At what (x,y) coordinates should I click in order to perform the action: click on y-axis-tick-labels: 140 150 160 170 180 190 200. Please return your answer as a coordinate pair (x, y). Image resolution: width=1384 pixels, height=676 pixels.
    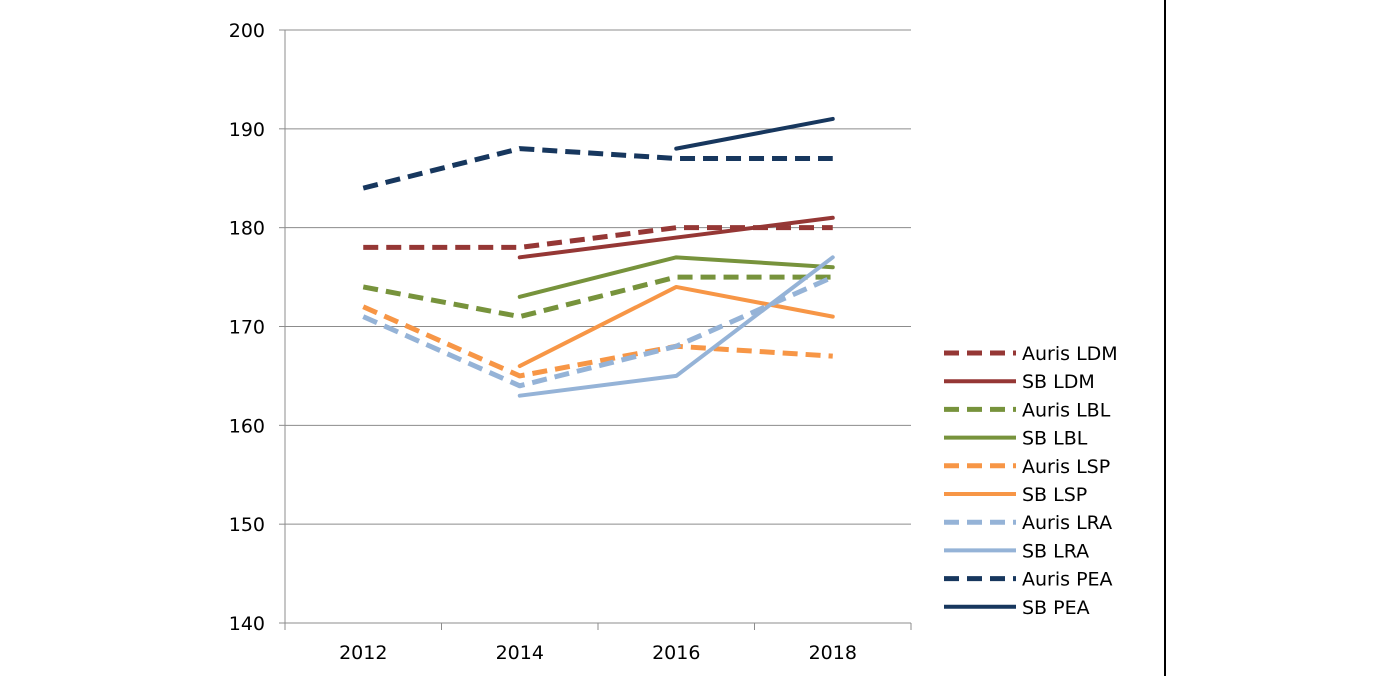
    Looking at the image, I should click on (247, 327).